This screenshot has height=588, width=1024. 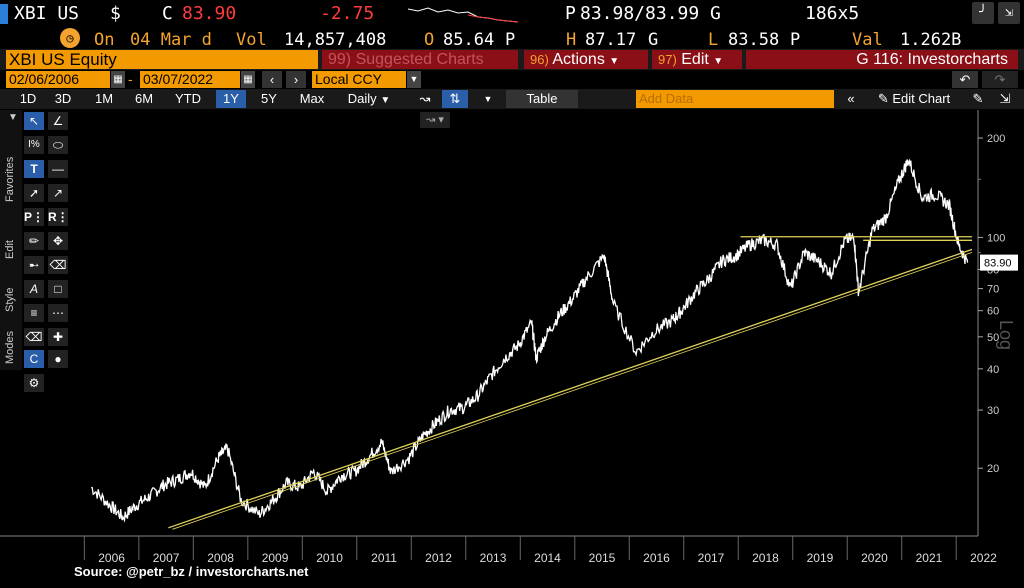 I want to click on edit-menu: 97) Edit ▼, so click(x=697, y=59).